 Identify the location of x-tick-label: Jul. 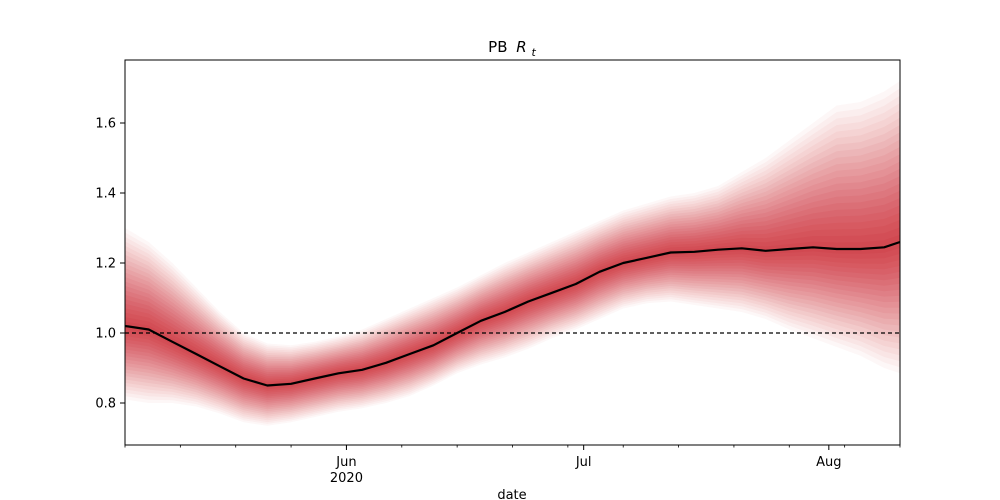
(583, 462).